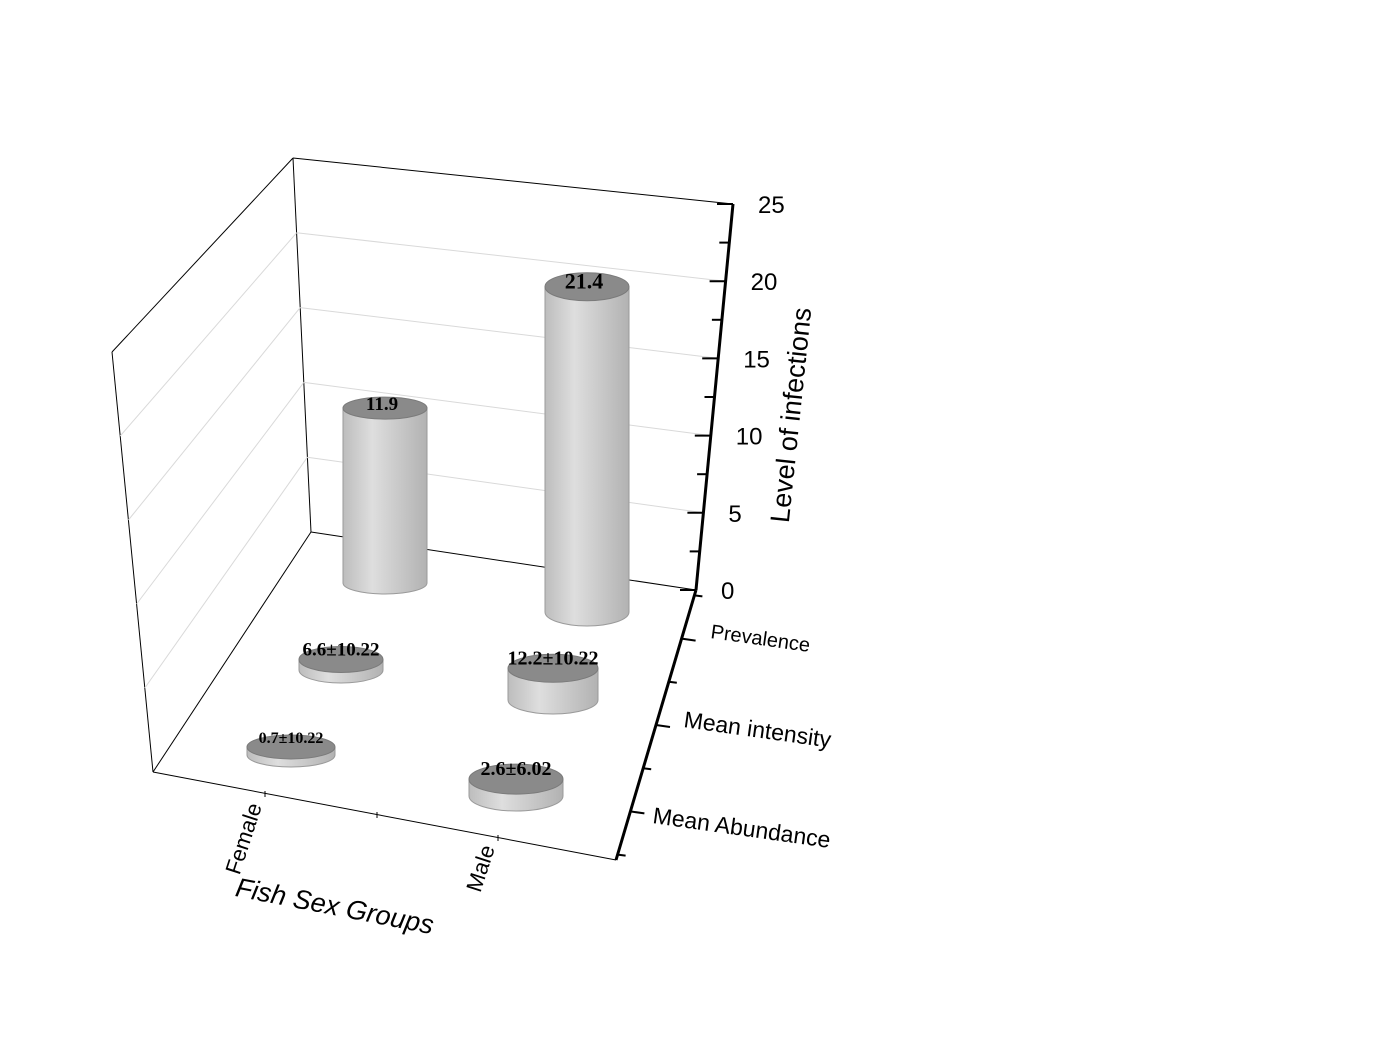 The width and height of the screenshot is (1386, 1062). I want to click on bar: 12.2±10.22, so click(553, 681).